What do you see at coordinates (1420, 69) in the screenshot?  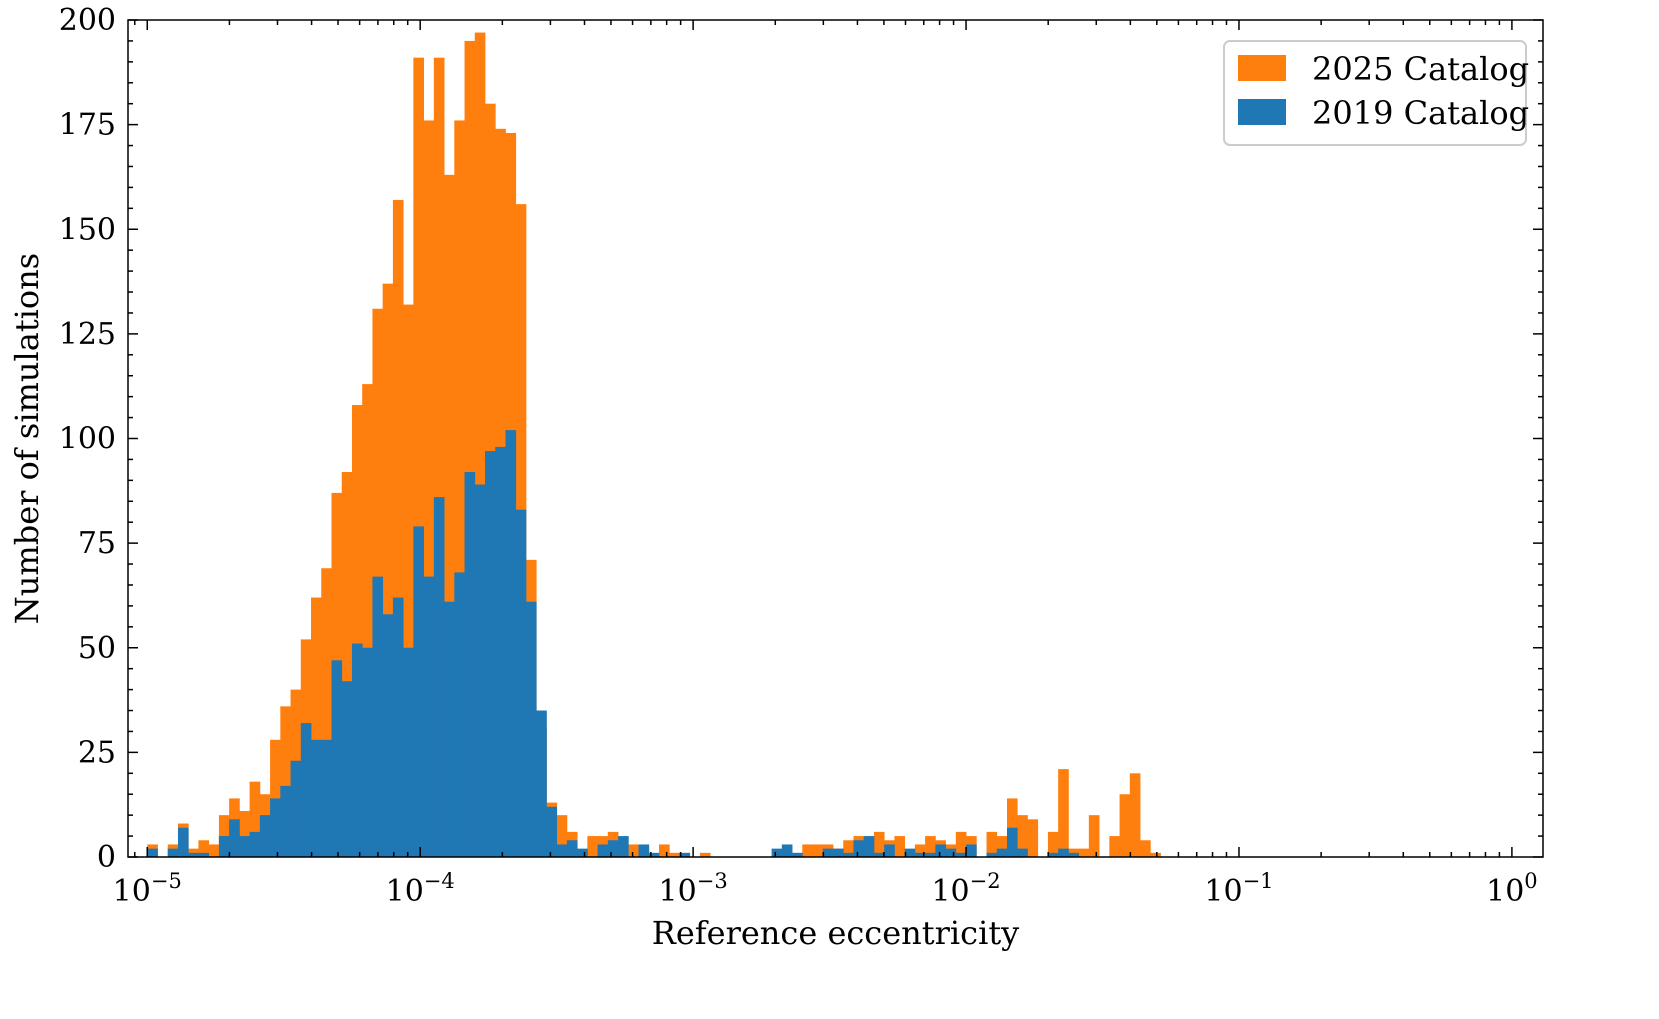 I see `legend-label-2025-catalog: 2025 Catalog` at bounding box center [1420, 69].